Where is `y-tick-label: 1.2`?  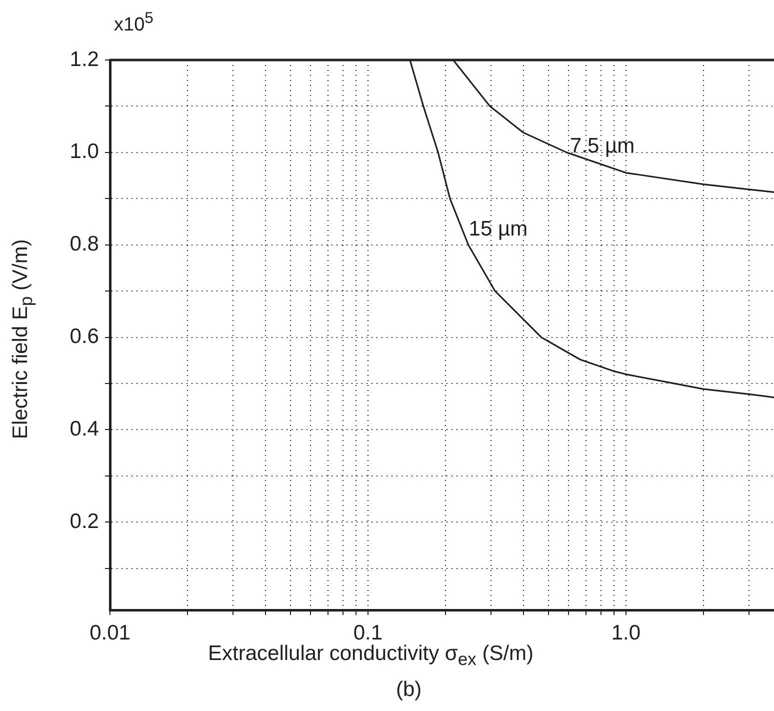
y-tick-label: 1.2 is located at coordinates (84, 59).